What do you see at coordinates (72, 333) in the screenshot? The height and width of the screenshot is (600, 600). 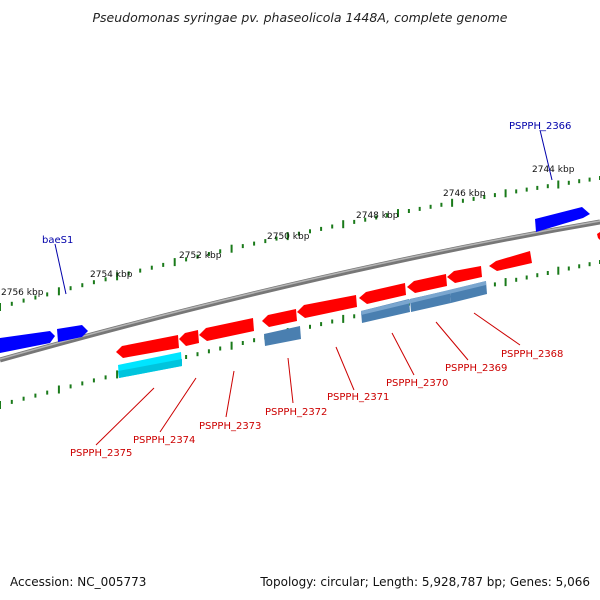 I see `gene-baeS1` at bounding box center [72, 333].